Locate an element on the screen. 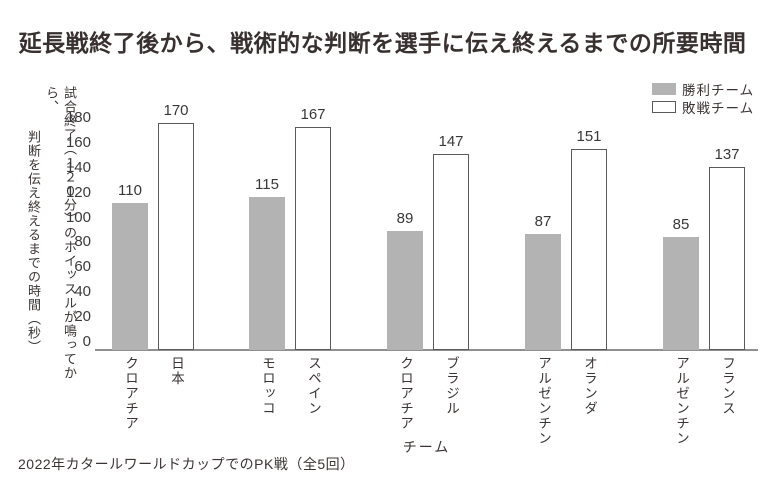  legend-win-swatch is located at coordinates (664, 88).